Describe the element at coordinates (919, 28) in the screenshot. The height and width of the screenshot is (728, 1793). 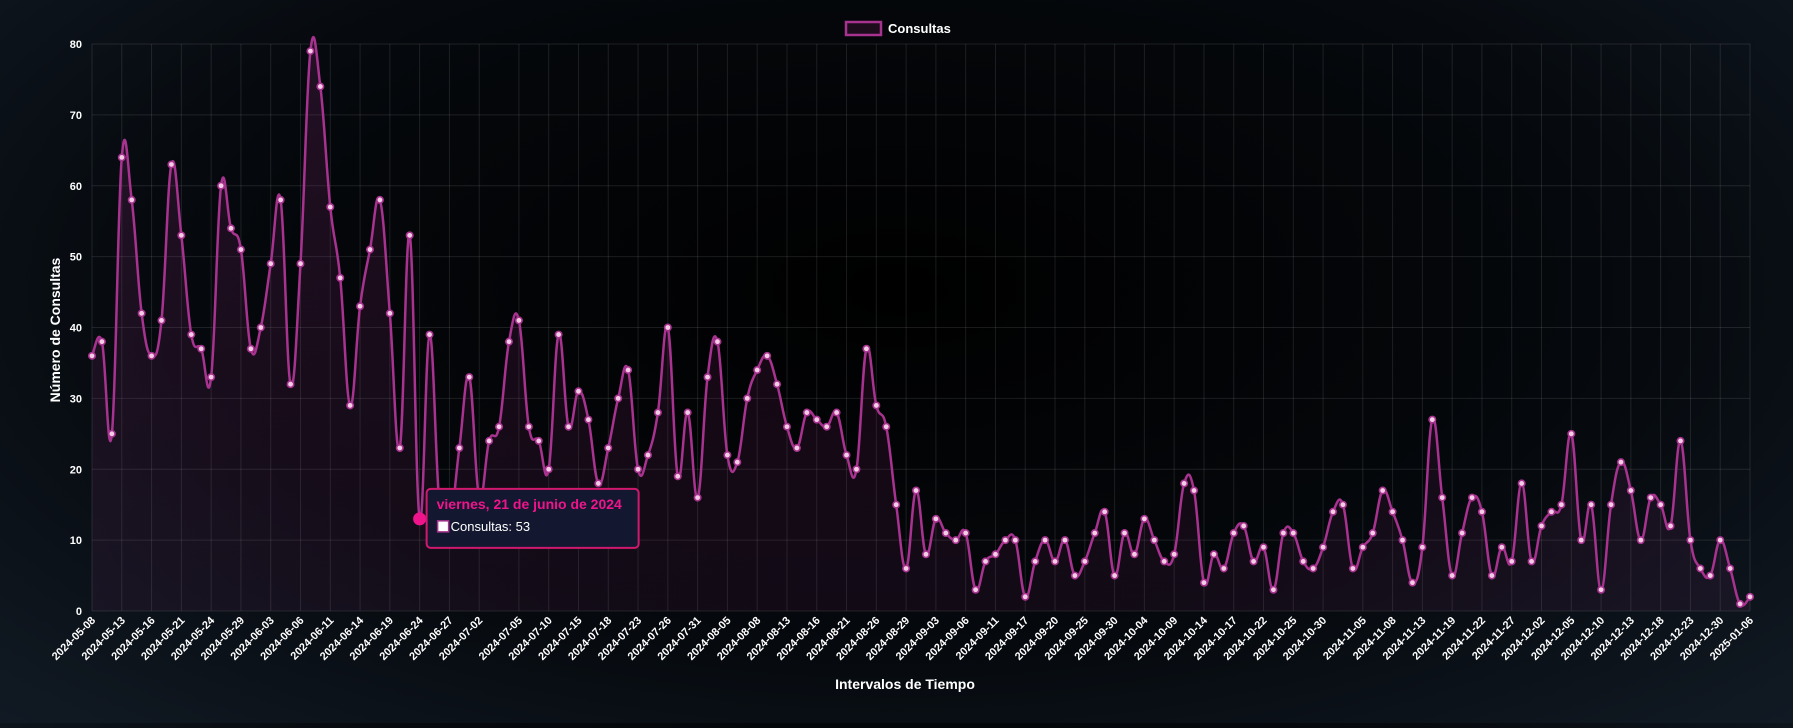
I see `legend-label: Consultas` at that location.